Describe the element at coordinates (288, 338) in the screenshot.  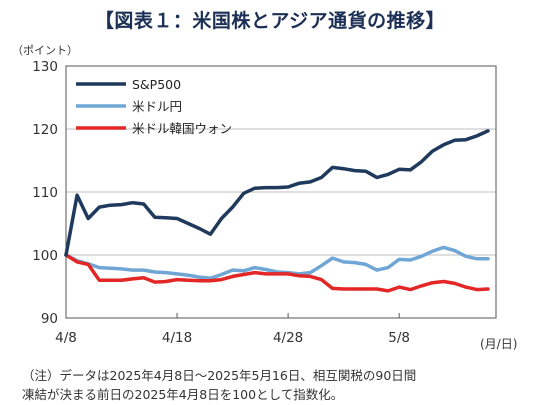
I see `x-tick-label: 4/28` at that location.